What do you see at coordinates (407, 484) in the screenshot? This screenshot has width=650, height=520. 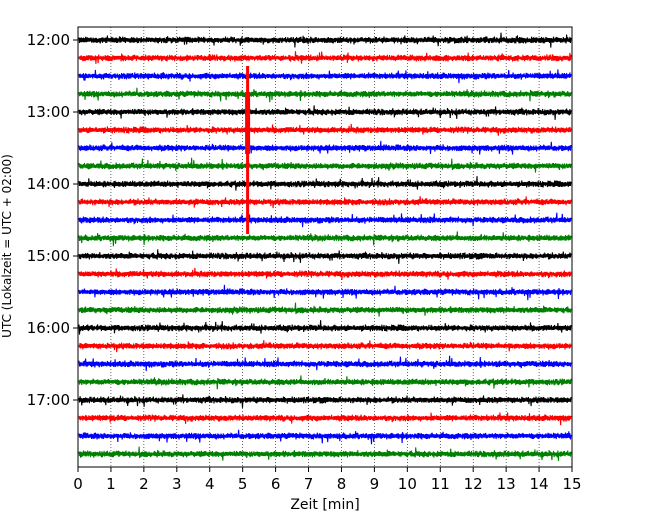 I see `x-tick-label: 10` at bounding box center [407, 484].